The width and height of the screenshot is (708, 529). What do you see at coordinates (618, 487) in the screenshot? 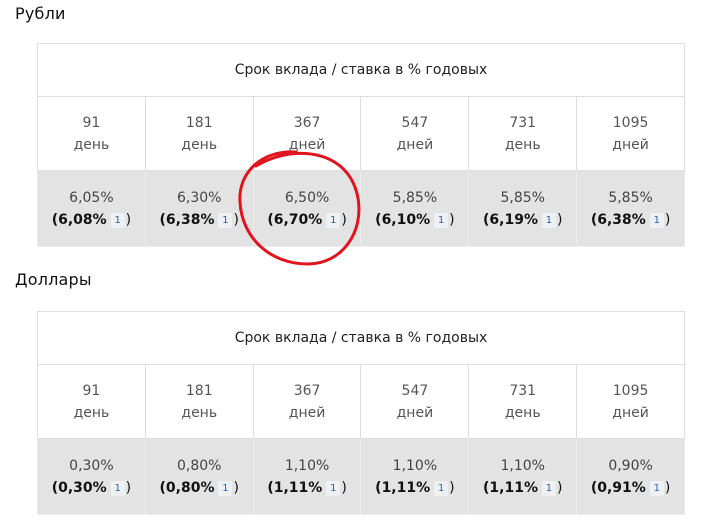
I see `effective-rate: (0,91%` at bounding box center [618, 487].